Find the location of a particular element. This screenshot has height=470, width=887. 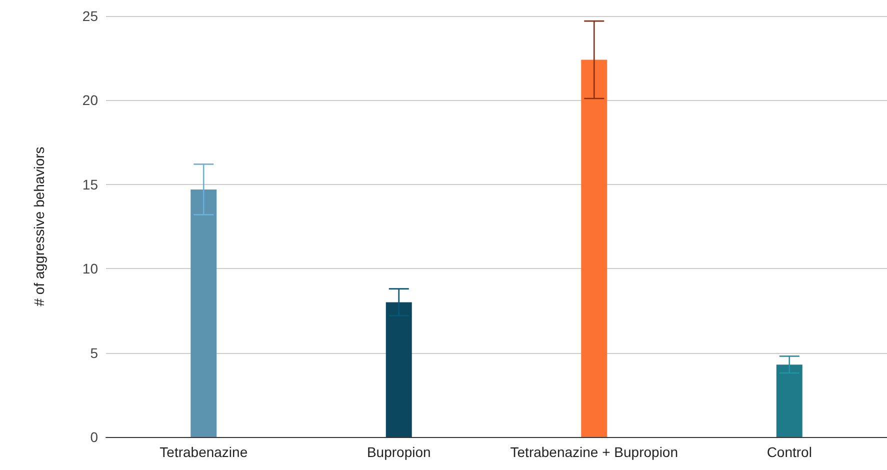

y-tick-label: 0 is located at coordinates (94, 437).